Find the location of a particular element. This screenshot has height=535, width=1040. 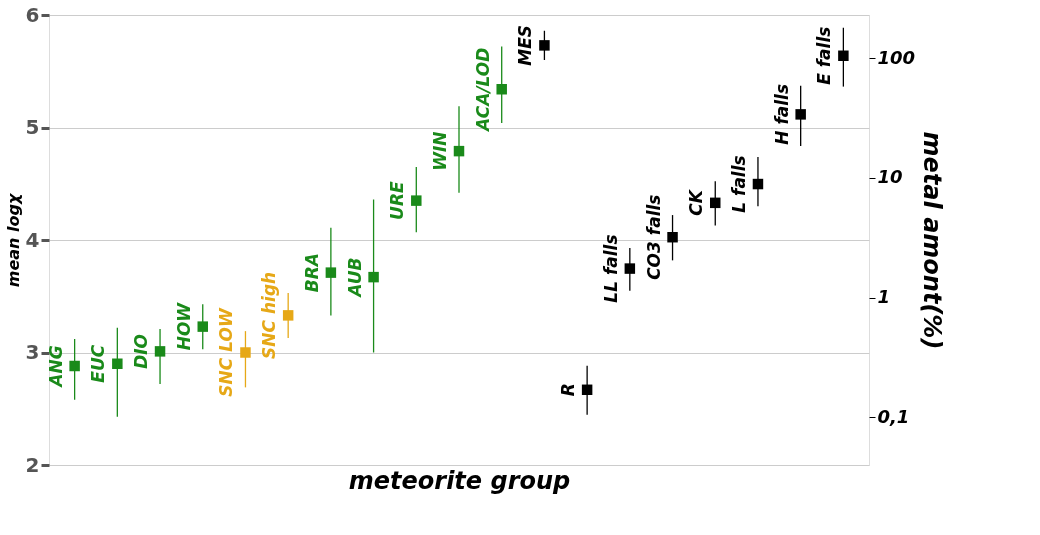

x-tick-label: CK is located at coordinates (696, 202).